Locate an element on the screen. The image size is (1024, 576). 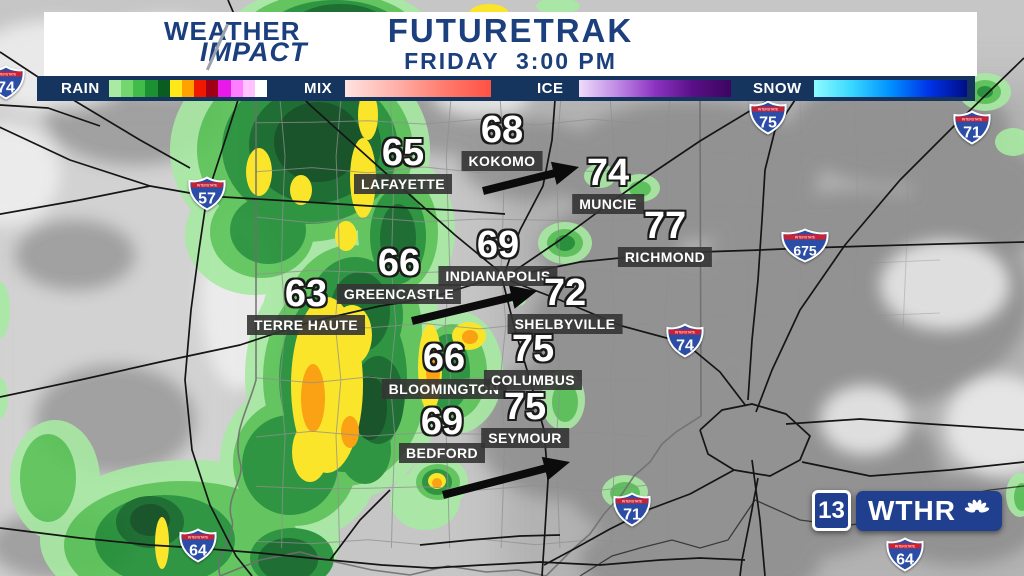
ice-color-scale is located at coordinates (655, 88).